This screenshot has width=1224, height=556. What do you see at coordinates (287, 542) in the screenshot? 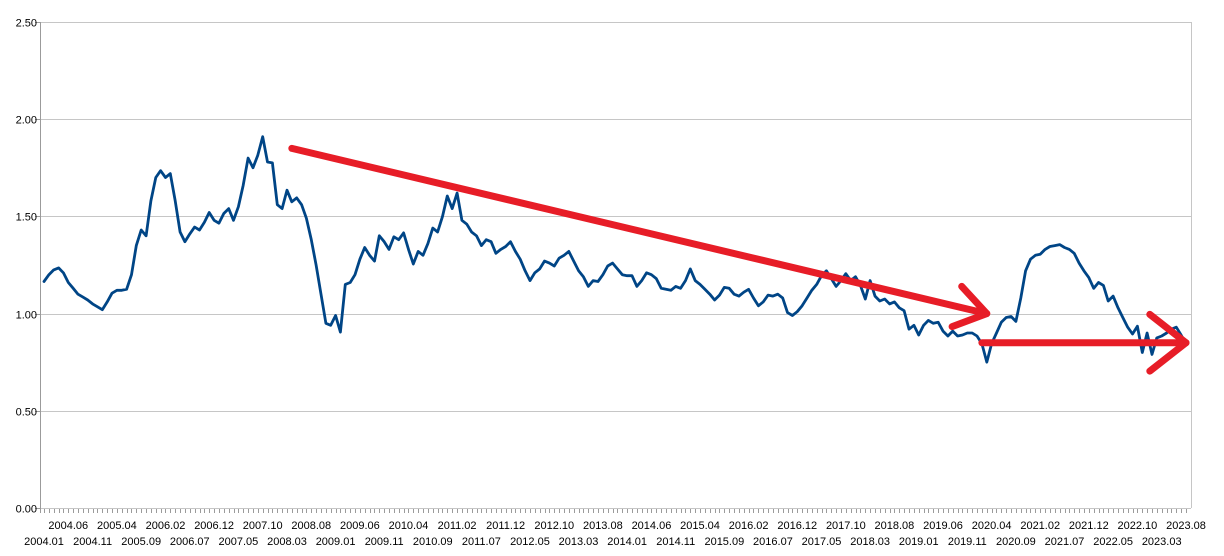
I see `x-axis-label: 2008.03` at bounding box center [287, 542].